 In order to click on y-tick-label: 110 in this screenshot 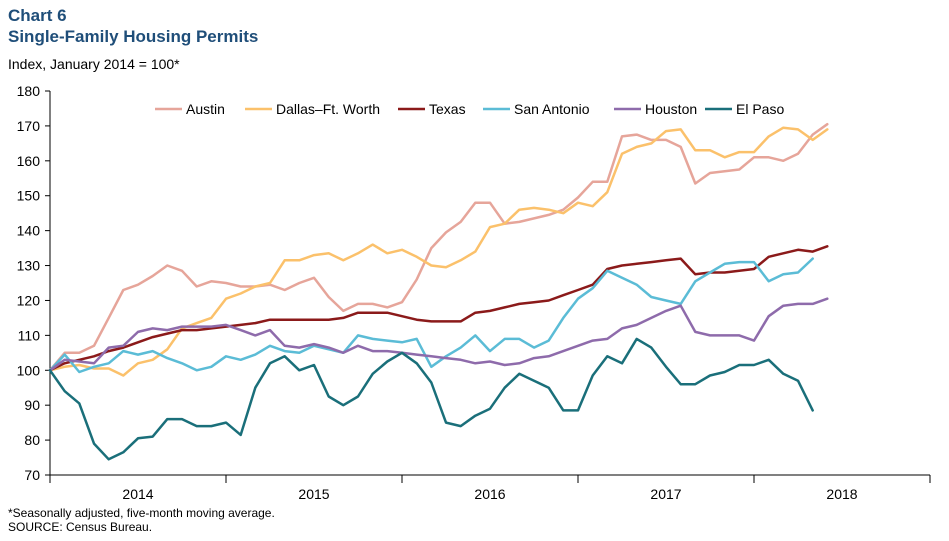, I will do `click(29, 335)`.